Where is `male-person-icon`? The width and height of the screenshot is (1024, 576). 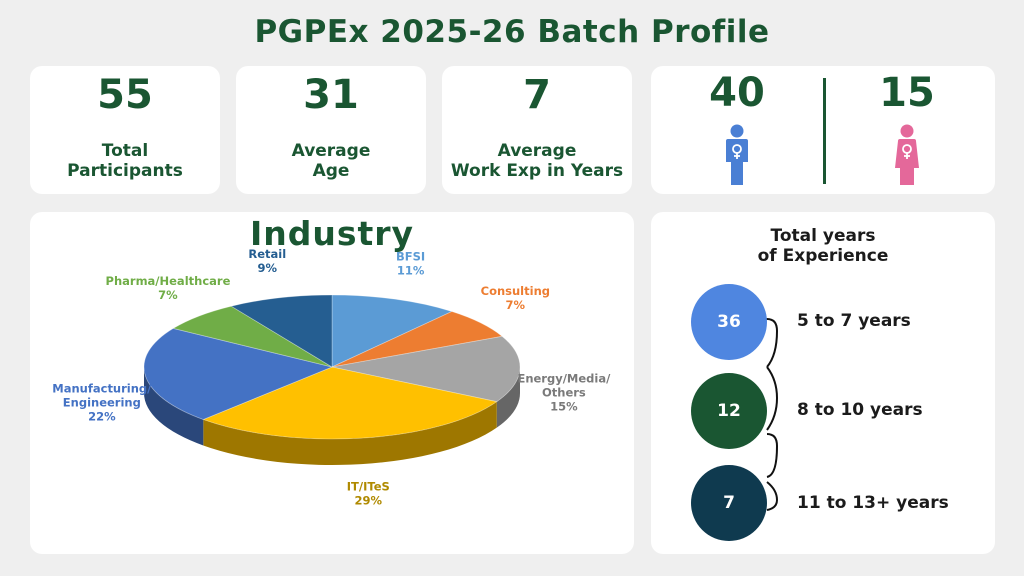
male-person-icon is located at coordinates (737, 154).